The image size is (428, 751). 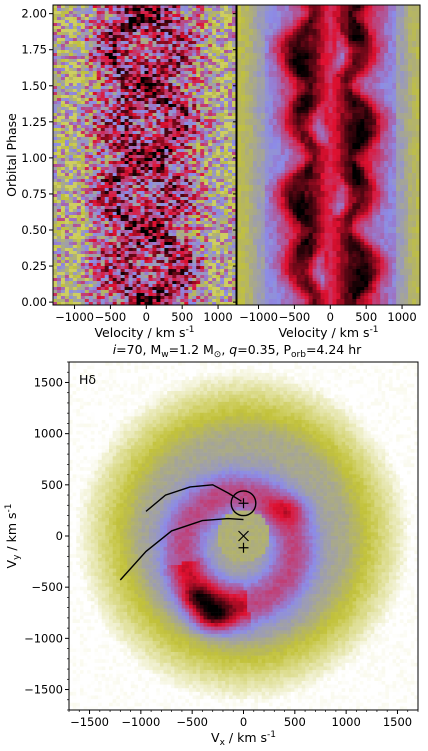 What do you see at coordinates (48, 382) in the screenshot?
I see `y-tick-label: 1500` at bounding box center [48, 382].